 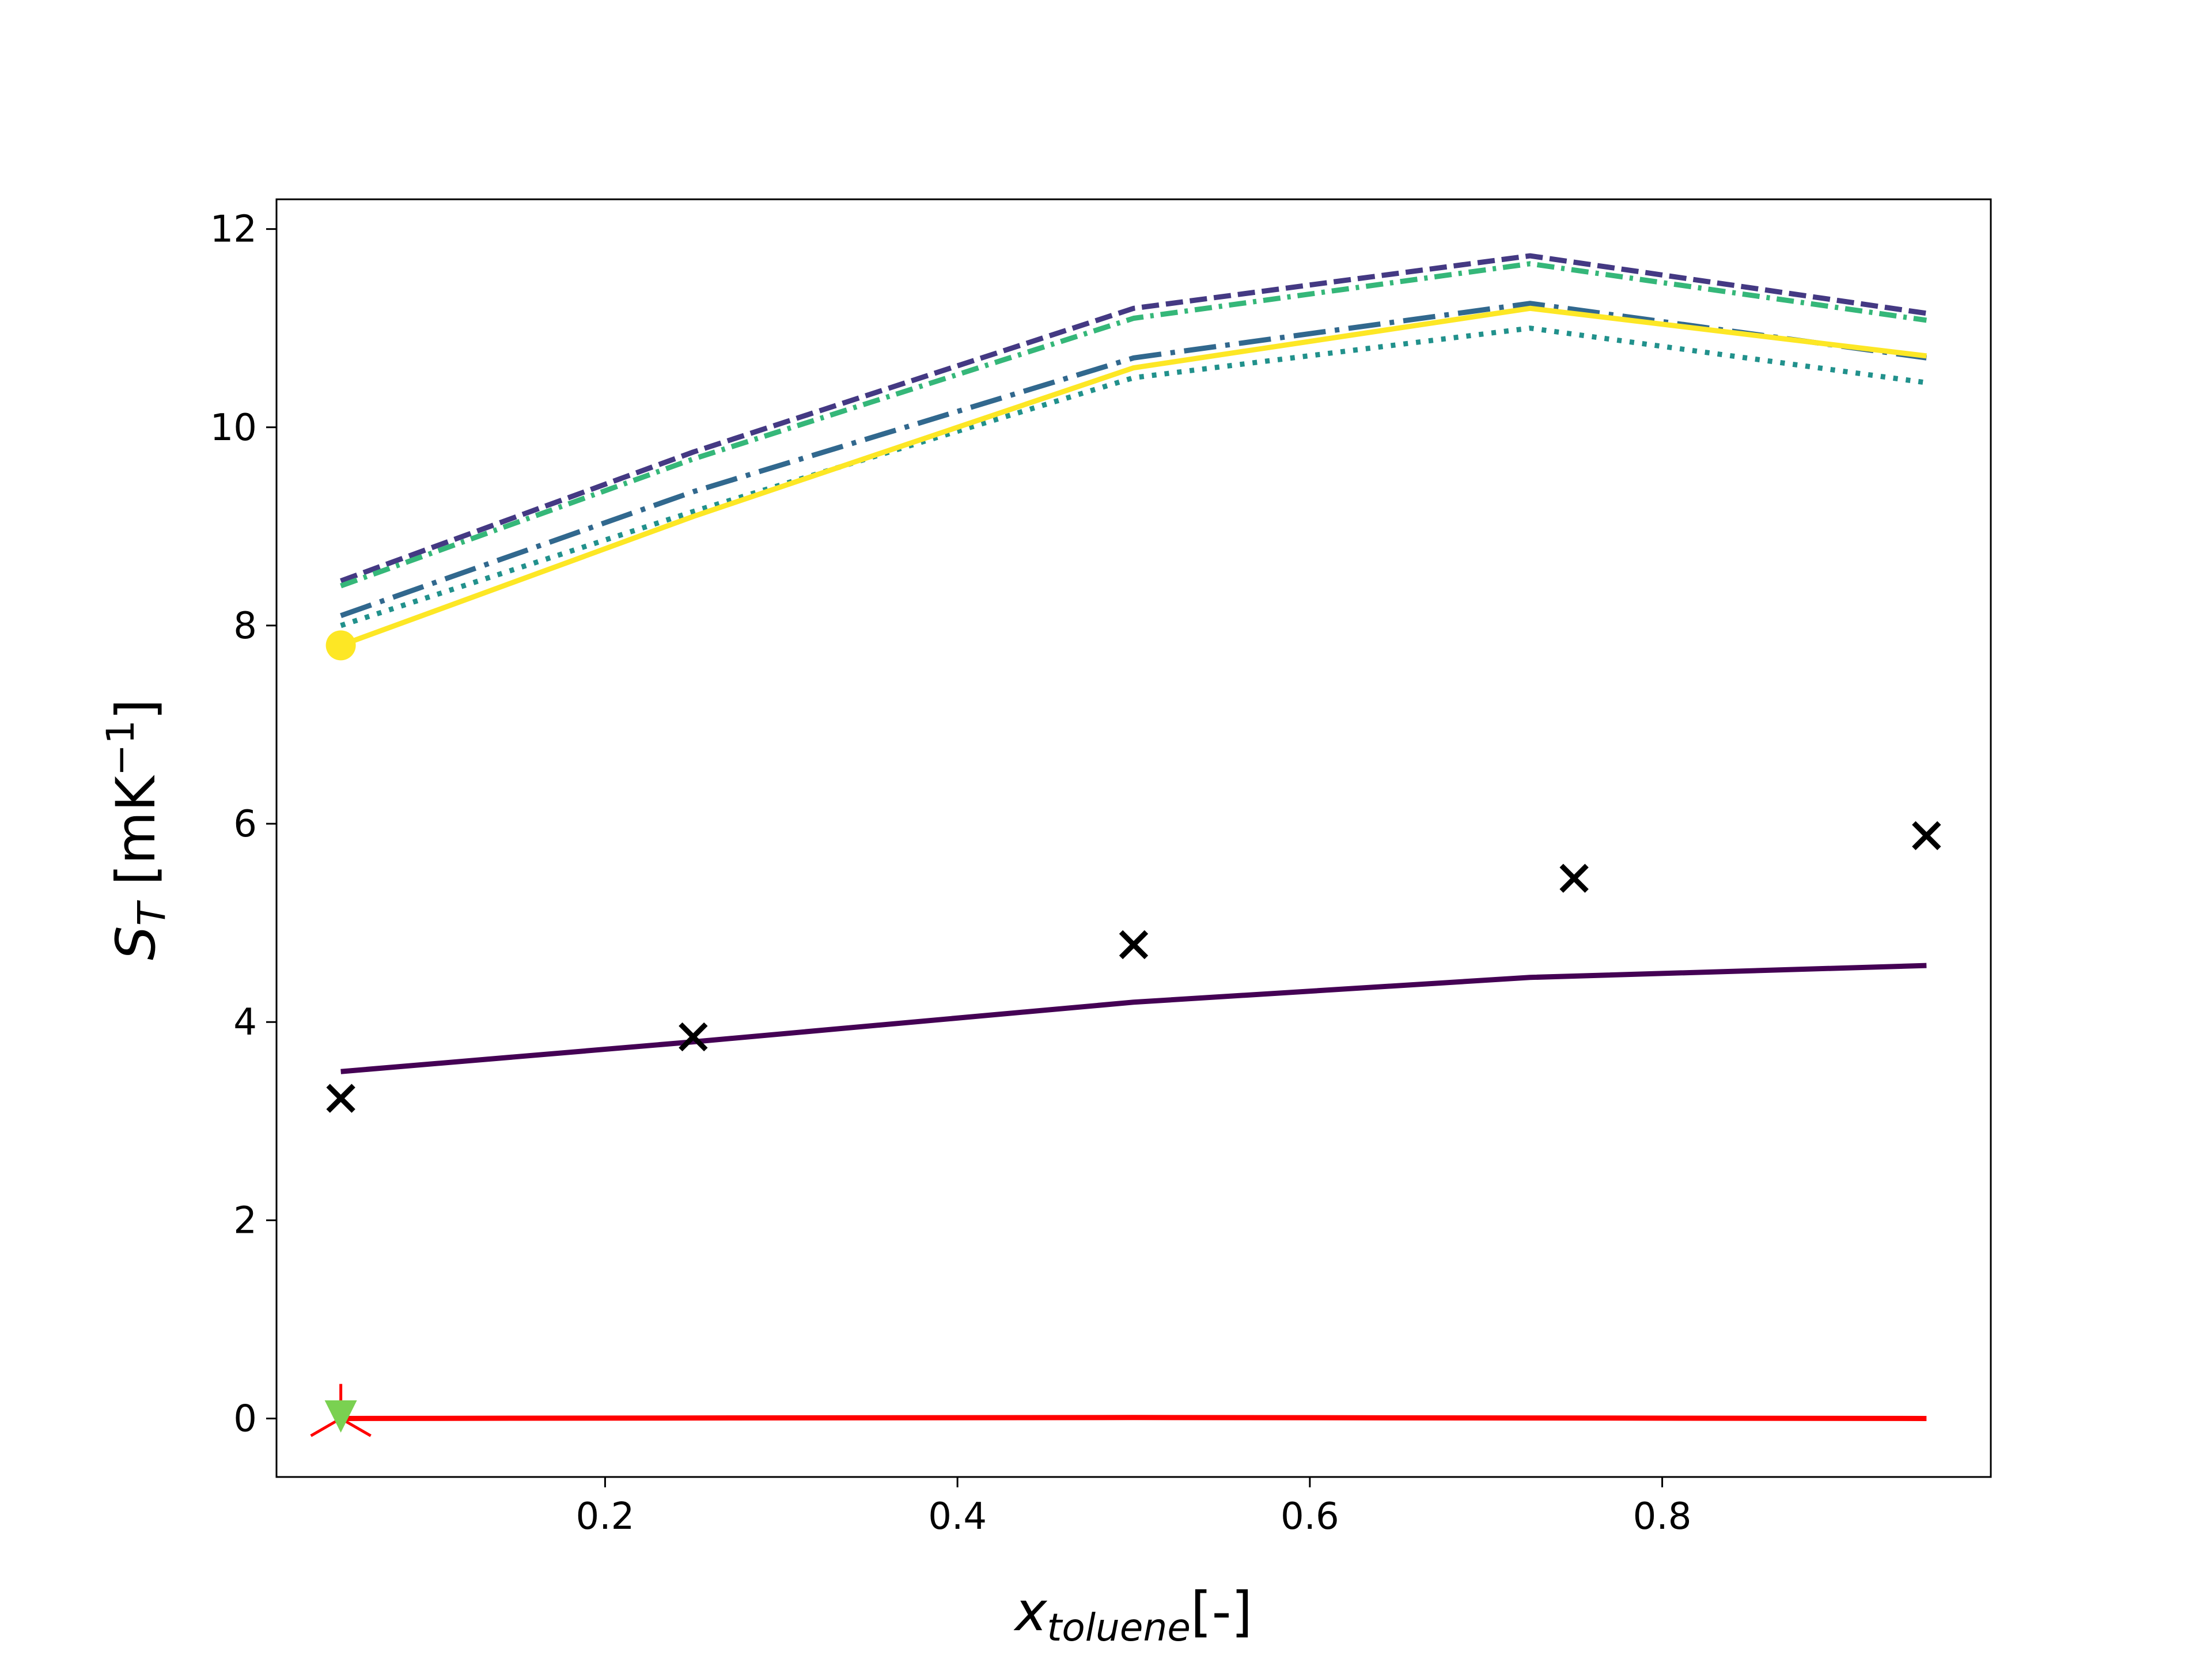 What do you see at coordinates (1118, 1627) in the screenshot?
I see `x-axis-label-sub: toluene` at bounding box center [1118, 1627].